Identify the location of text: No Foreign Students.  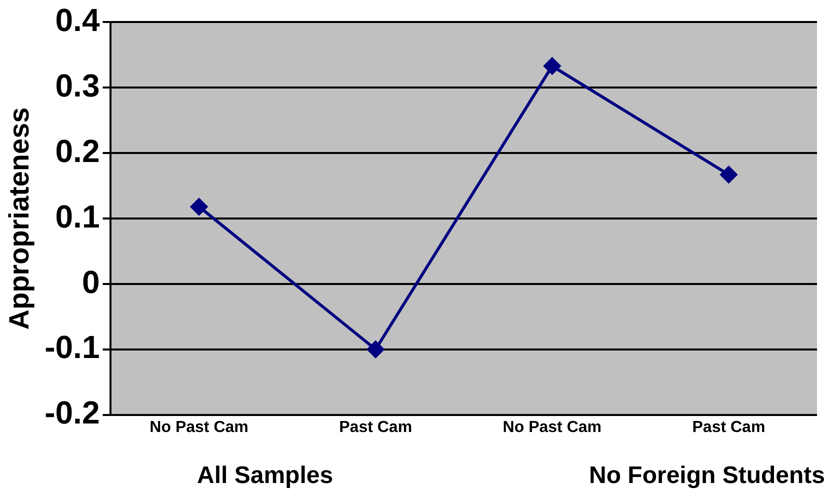
(707, 476).